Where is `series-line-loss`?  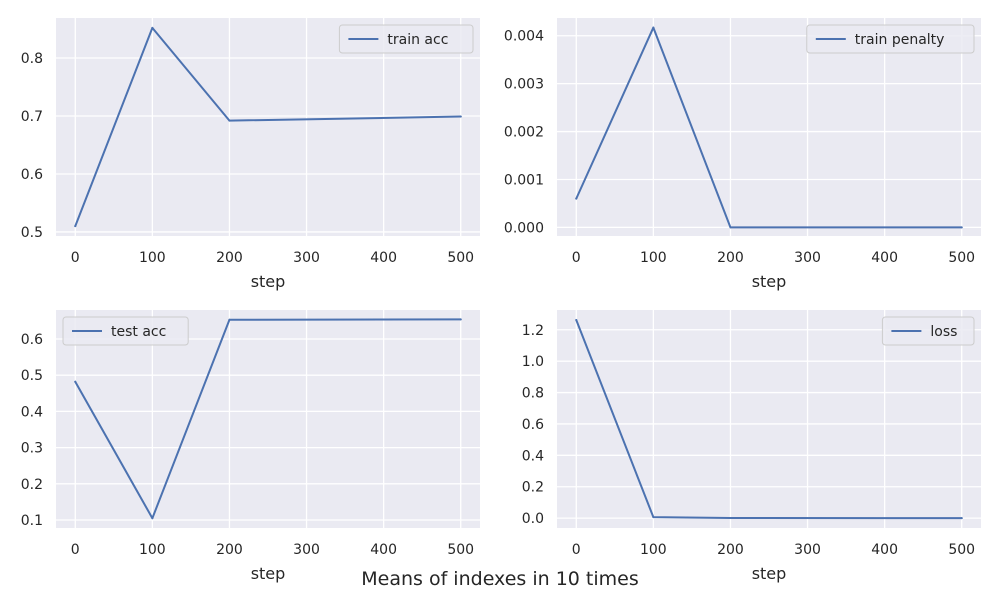 series-line-loss is located at coordinates (769, 419).